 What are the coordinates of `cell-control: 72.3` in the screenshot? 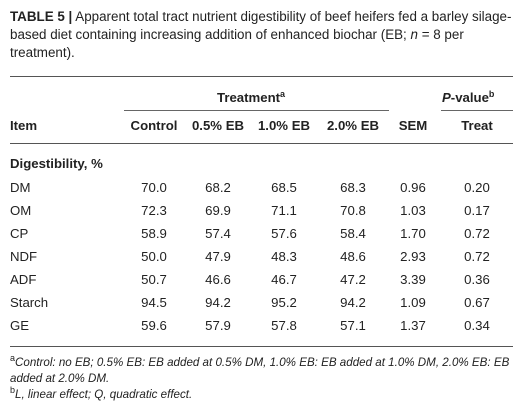 It's located at (154, 210).